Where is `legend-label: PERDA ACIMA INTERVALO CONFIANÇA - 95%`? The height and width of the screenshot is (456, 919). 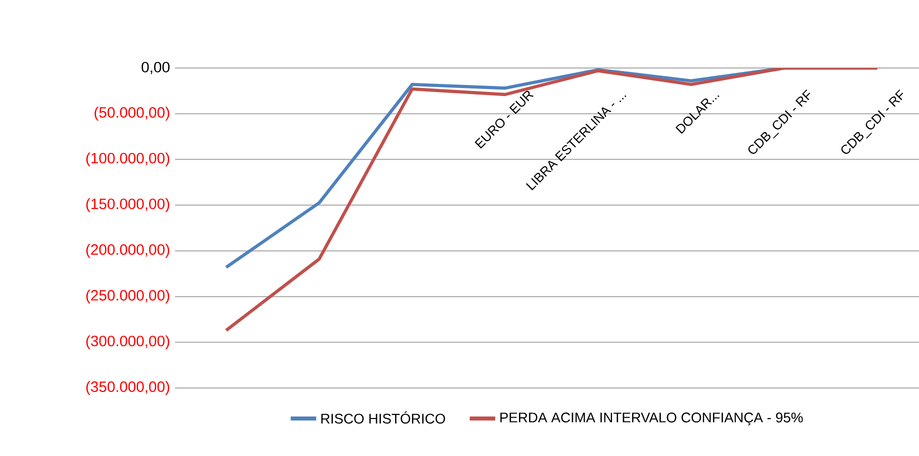 legend-label: PERDA ACIMA INTERVALO CONFIANÇA - 95% is located at coordinates (651, 419).